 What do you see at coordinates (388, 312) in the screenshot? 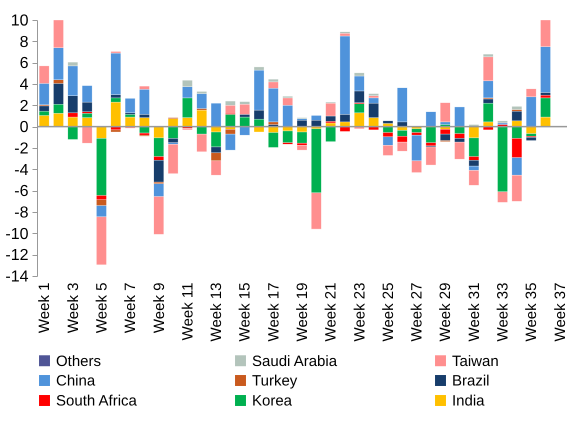
I see `x-tick-label: Week 25` at bounding box center [388, 312].